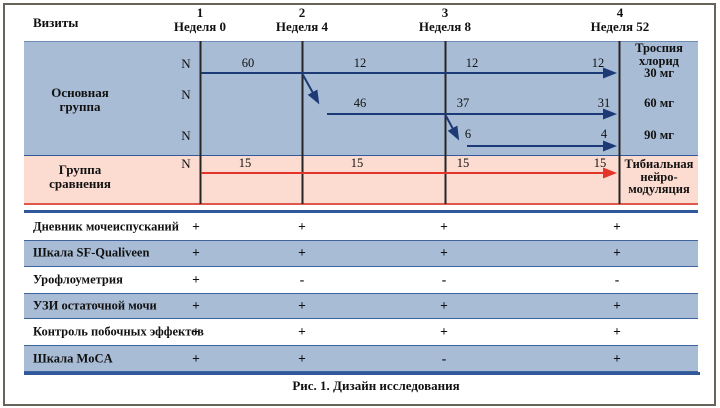 This screenshot has height=408, width=720. Describe the element at coordinates (659, 189) in the screenshot. I see `comparison-label-line3: модуляция` at that location.